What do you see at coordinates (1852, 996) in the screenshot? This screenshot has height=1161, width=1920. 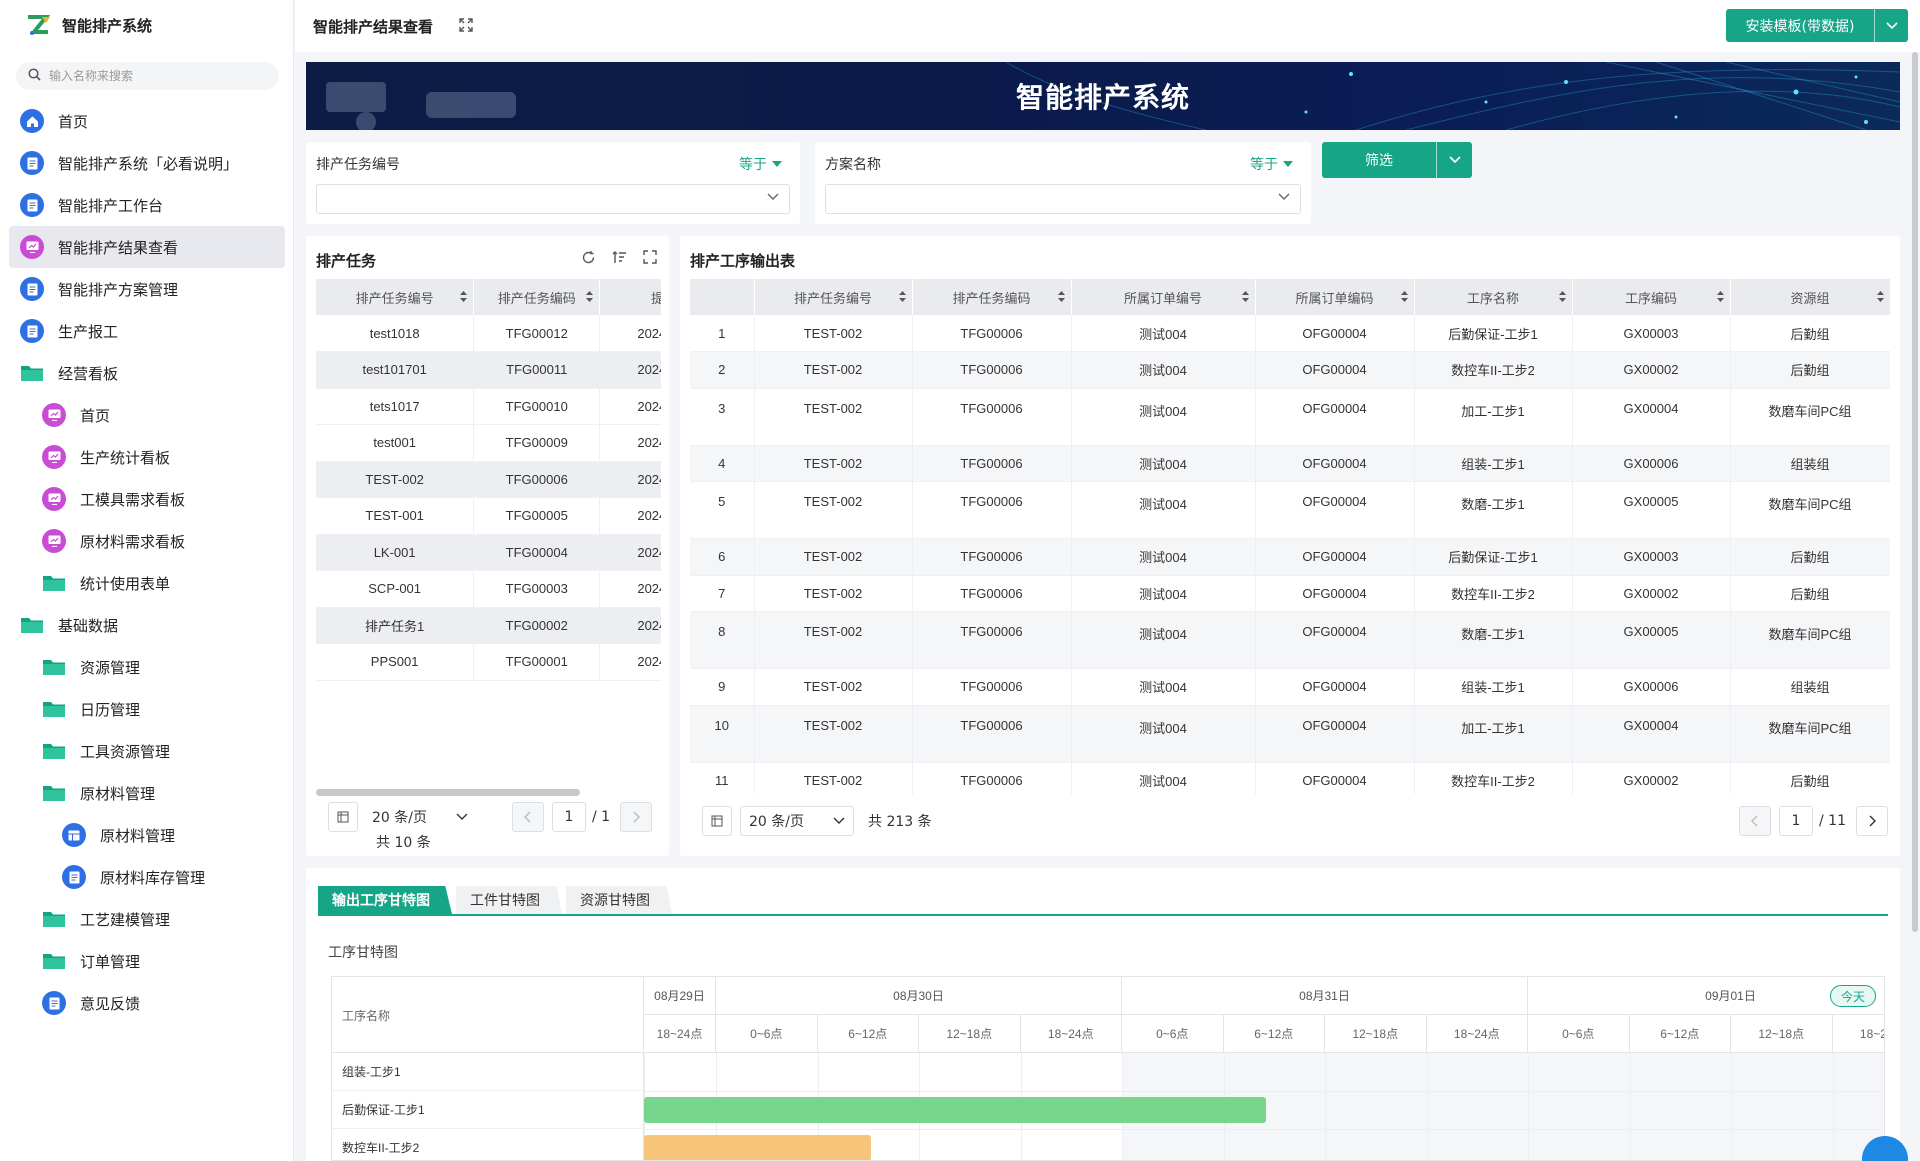 I see `today-button: 今天` at bounding box center [1852, 996].